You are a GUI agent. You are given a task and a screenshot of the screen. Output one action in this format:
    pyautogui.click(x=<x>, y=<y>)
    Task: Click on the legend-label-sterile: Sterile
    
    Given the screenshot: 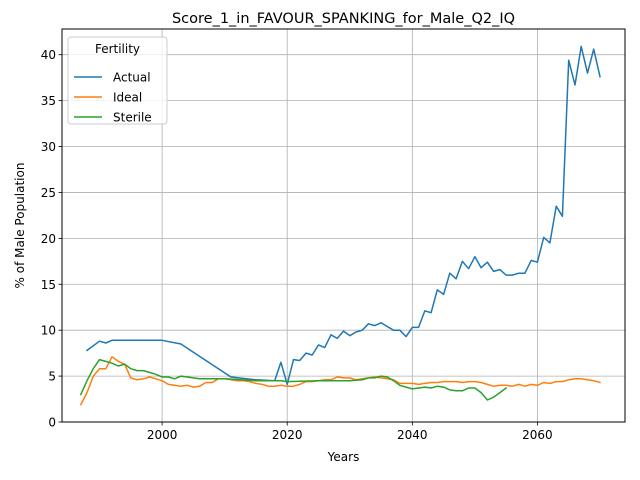 What is the action you would take?
    pyautogui.click(x=132, y=118)
    